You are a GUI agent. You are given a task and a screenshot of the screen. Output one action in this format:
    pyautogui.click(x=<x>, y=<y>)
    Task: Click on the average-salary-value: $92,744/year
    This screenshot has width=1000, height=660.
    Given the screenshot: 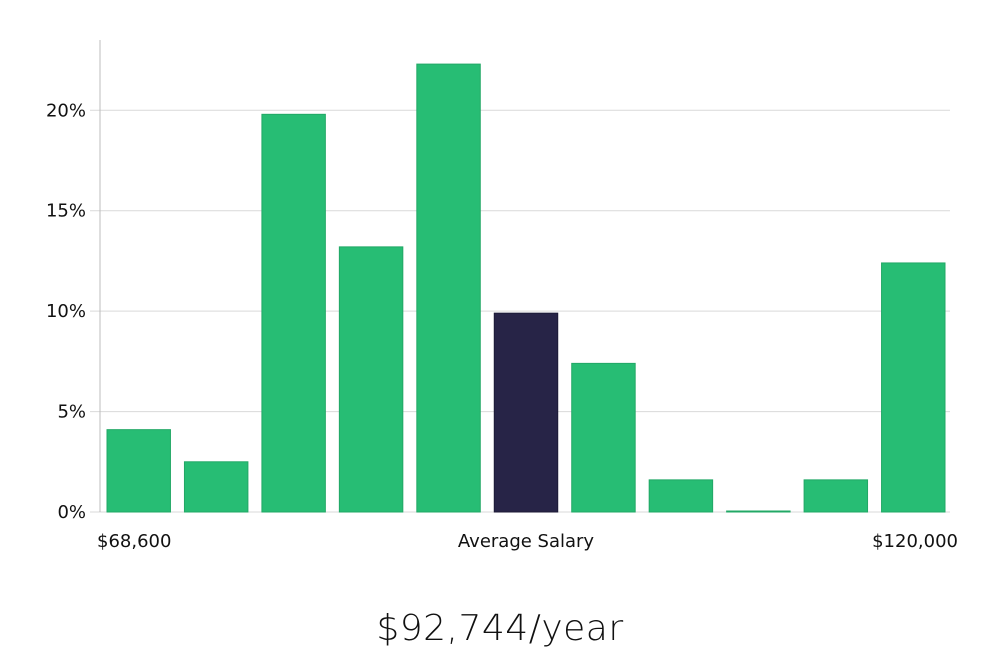 What is the action you would take?
    pyautogui.click(x=500, y=628)
    